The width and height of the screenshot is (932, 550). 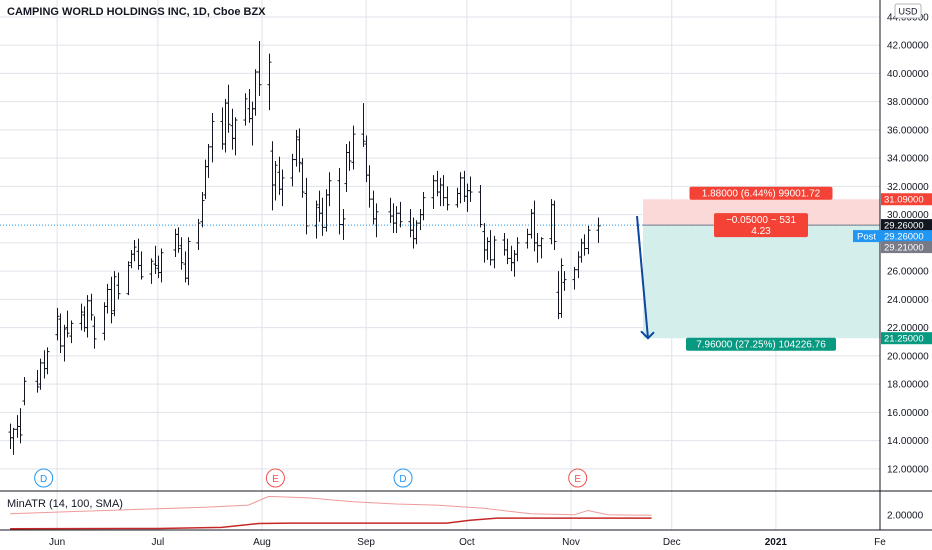 I want to click on event-letter: D, so click(x=402, y=479).